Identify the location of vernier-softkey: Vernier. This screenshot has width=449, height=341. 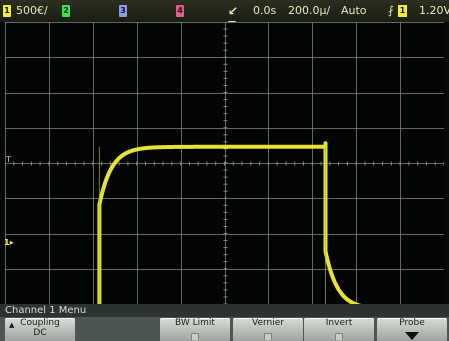
(268, 329).